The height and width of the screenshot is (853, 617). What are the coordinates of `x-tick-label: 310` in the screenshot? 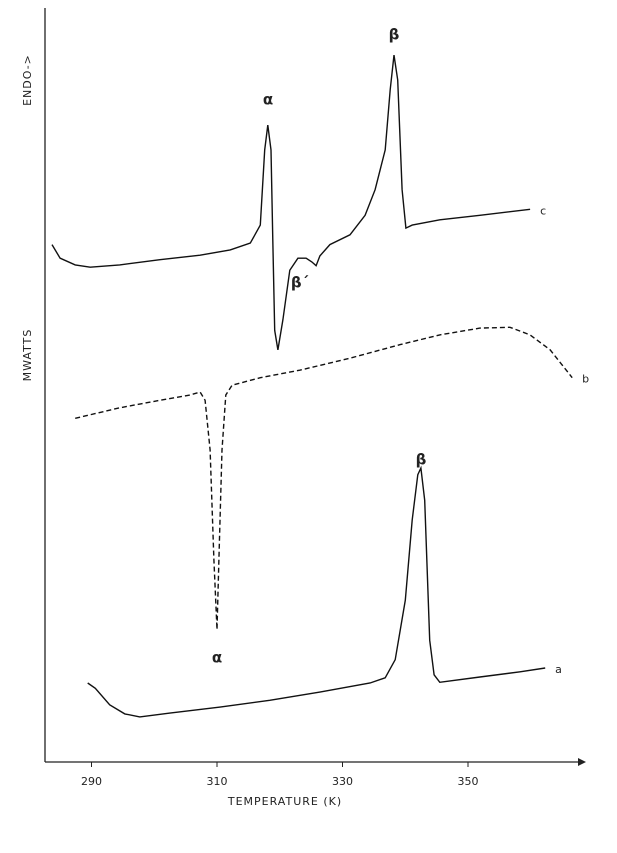 It's located at (217, 781).